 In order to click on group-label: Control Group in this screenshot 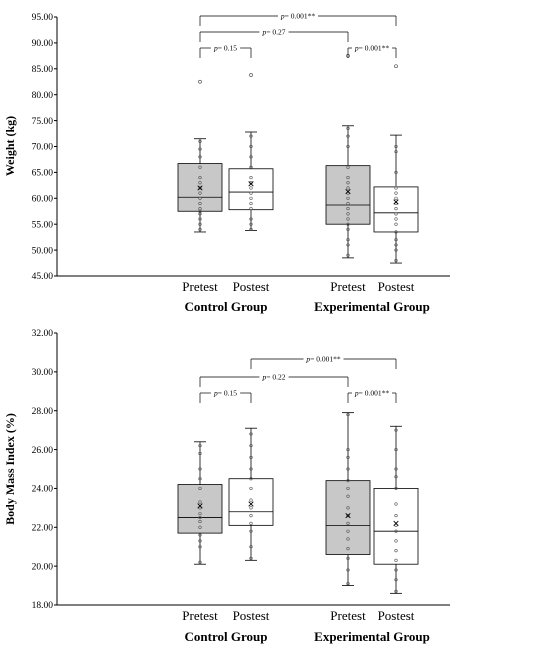, I will do `click(226, 306)`.